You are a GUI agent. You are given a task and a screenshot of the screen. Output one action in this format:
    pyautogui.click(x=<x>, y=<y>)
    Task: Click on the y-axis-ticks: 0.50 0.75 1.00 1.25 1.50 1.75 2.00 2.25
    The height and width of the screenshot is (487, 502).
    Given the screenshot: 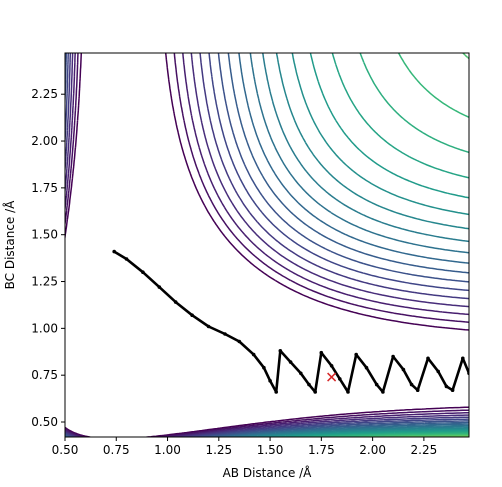 What is the action you would take?
    pyautogui.click(x=48, y=258)
    